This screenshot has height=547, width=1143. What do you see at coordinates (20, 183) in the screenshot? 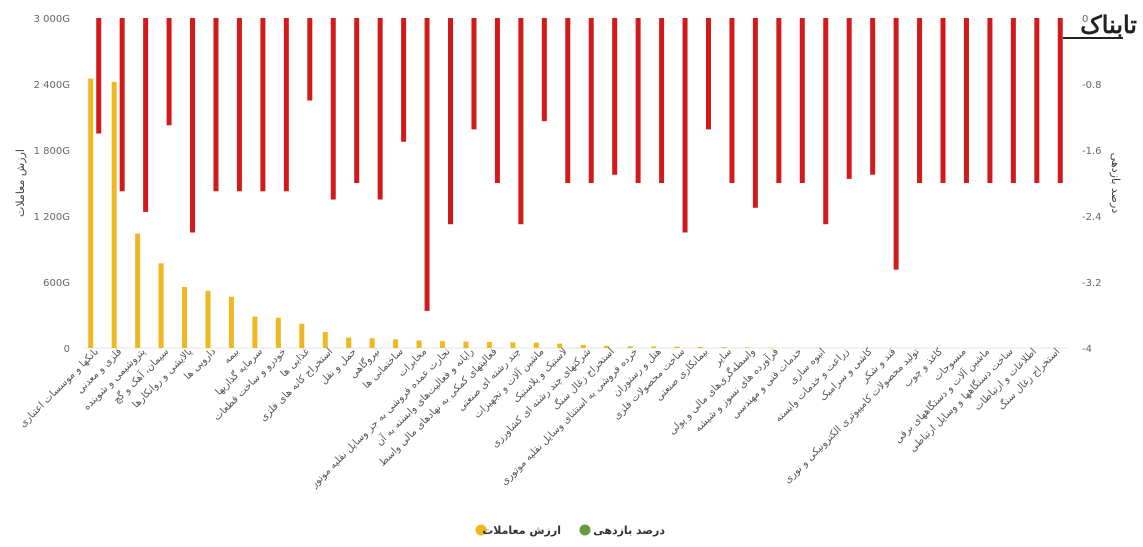
I see `left-axis-title: ارزش معاملات` at bounding box center [20, 183].